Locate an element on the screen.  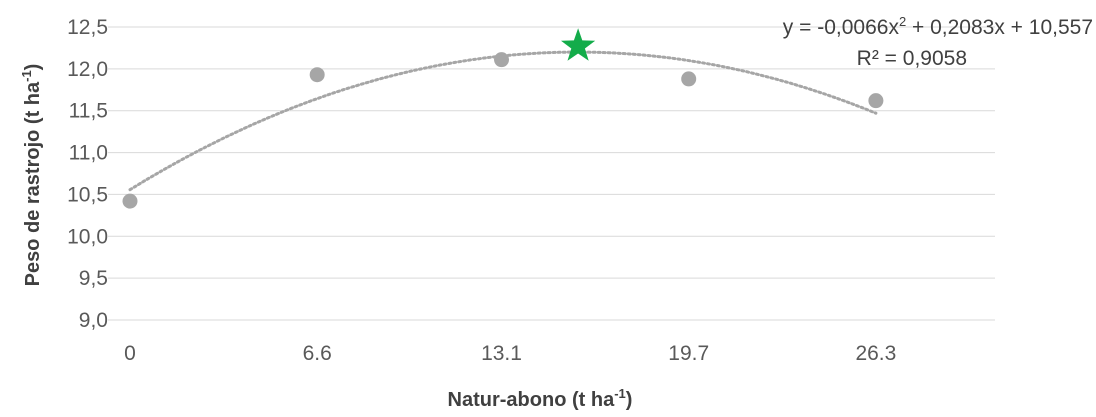
x-axis-title: Natur-abono (t ha-1) is located at coordinates (540, 398).